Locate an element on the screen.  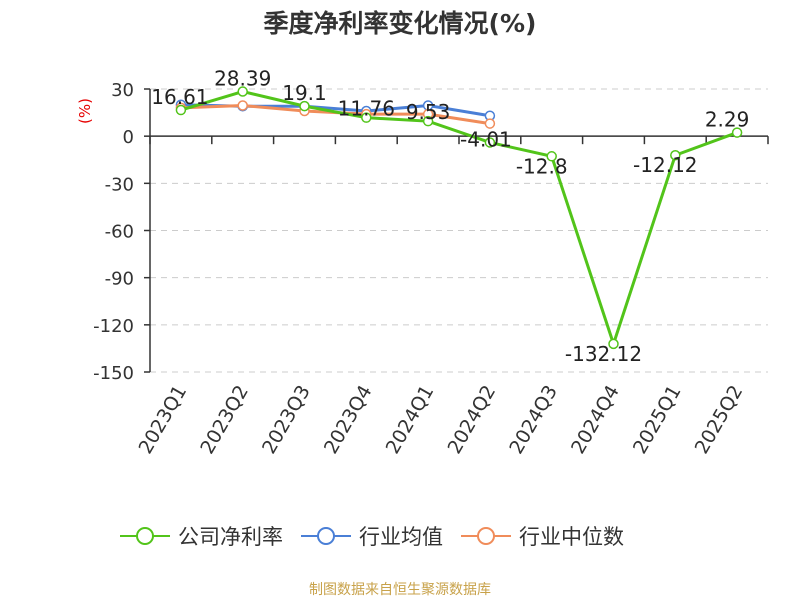
legend-label-industry-median: 行业中位数 is located at coordinates (571, 537).